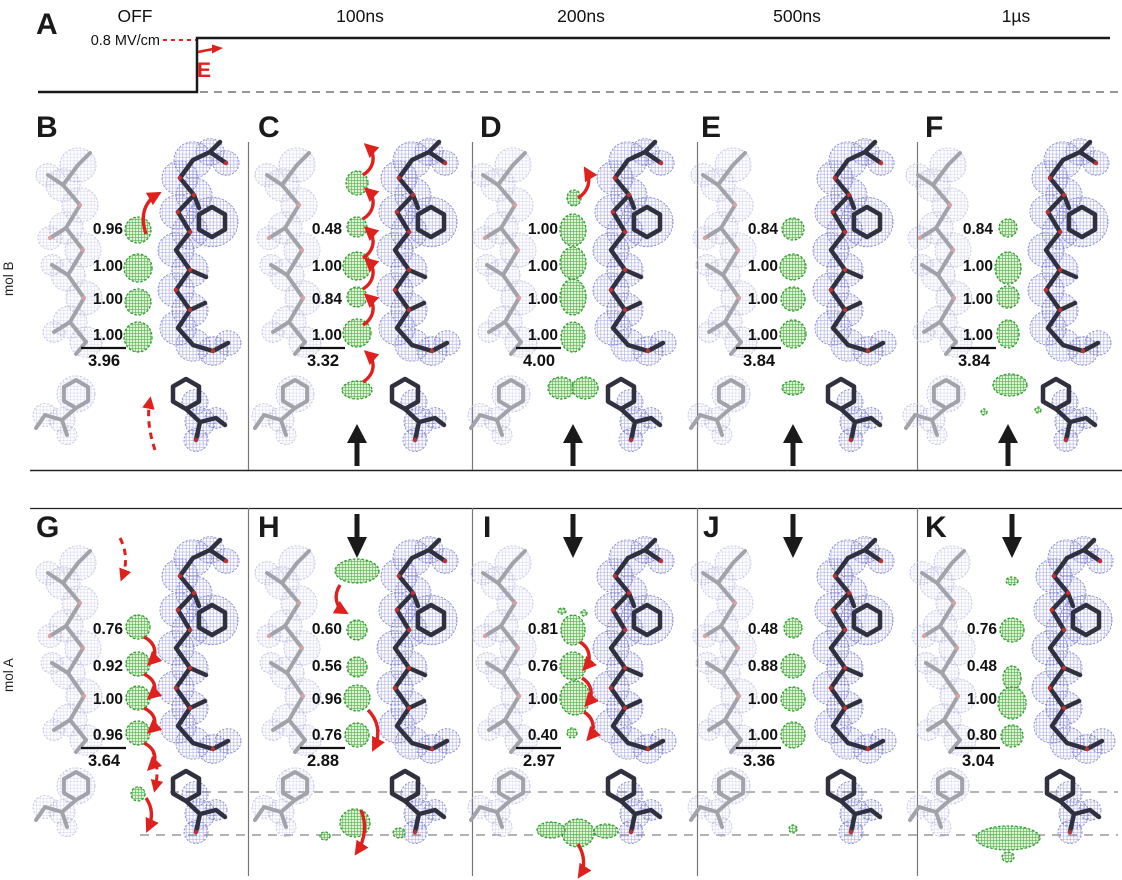  Describe the element at coordinates (69, 650) in the screenshot. I see `light-molecule` at that location.